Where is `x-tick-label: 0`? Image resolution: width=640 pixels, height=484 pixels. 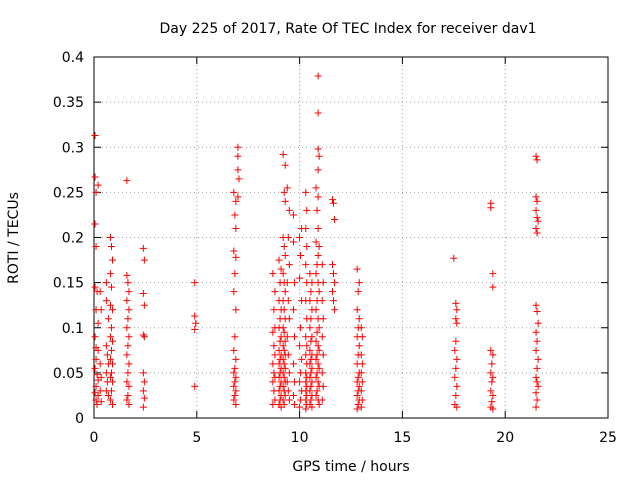
x-tick-label: 0 is located at coordinates (94, 438).